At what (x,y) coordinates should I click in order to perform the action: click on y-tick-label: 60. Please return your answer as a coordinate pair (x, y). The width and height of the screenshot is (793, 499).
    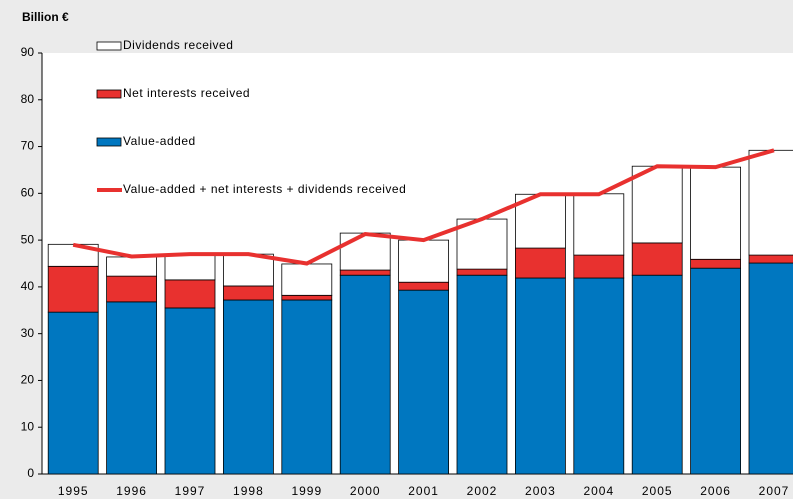
    Looking at the image, I should click on (28, 193).